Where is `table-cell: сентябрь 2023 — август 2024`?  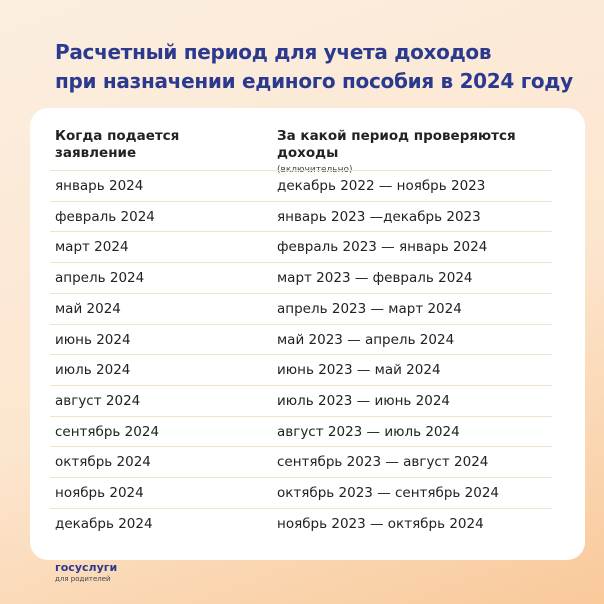 table-cell: сентябрь 2023 — август 2024 is located at coordinates (383, 462).